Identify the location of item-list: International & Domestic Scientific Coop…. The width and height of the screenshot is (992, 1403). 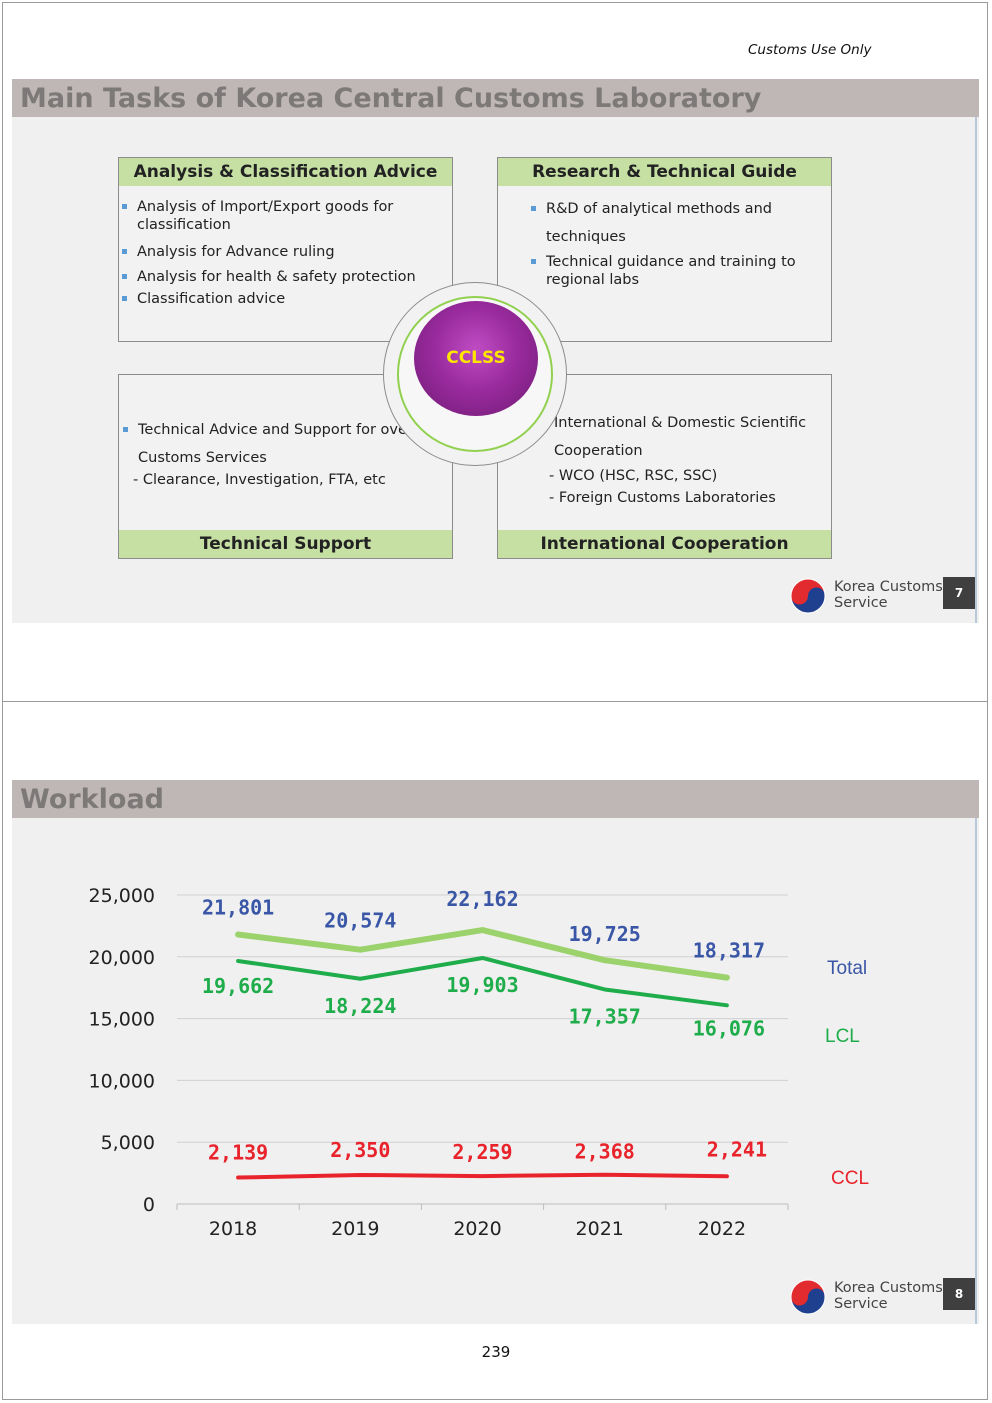
(683, 460).